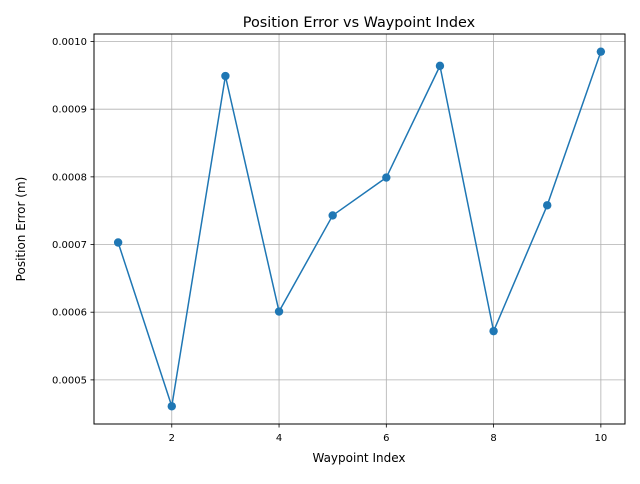 The width and height of the screenshot is (640, 484). Describe the element at coordinates (600, 438) in the screenshot. I see `x-tick-label: 10` at that location.